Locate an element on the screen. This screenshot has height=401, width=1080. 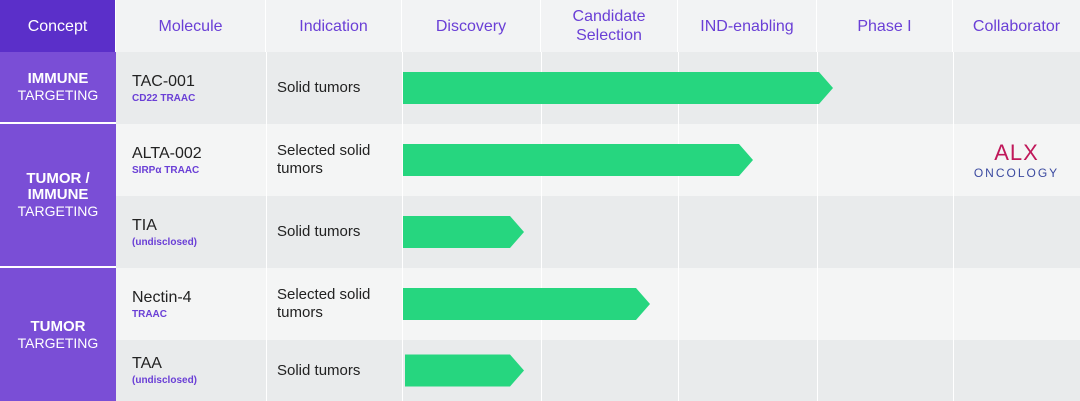
molecule-cell: TAC-001 CD22 TRAAC is located at coordinates (163, 88).